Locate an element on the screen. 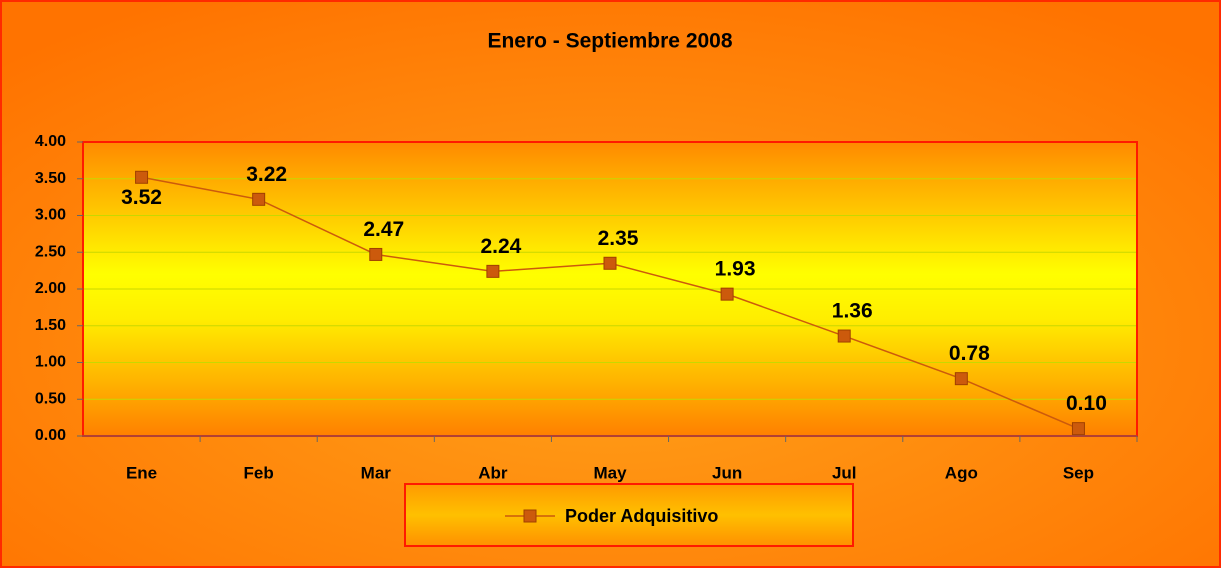 This screenshot has height=568, width=1221. y-tick-label: 2.50 is located at coordinates (50, 251).